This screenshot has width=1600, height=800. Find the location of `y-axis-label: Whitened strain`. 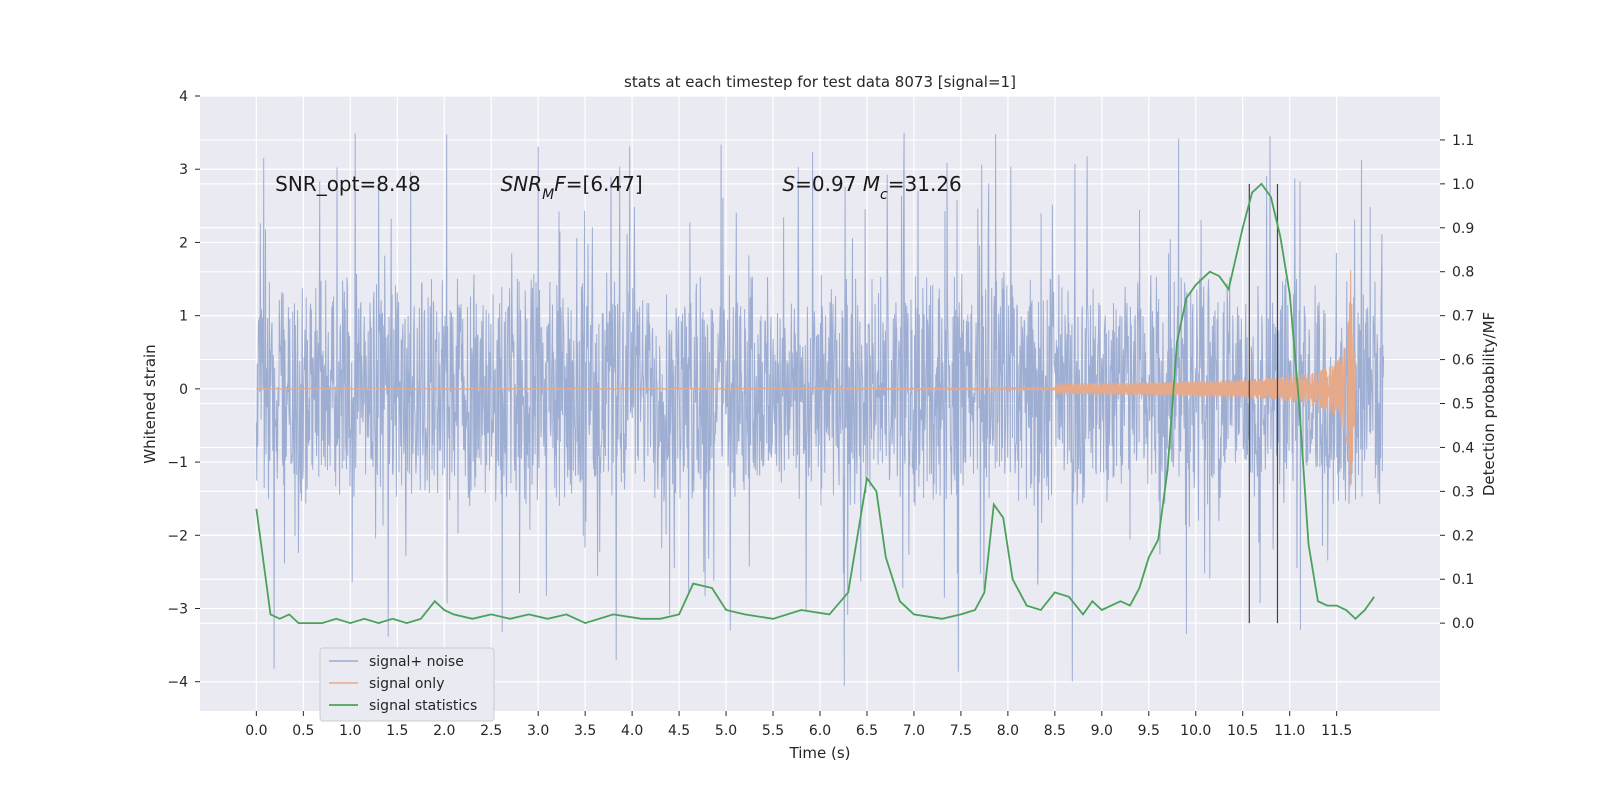

y-axis-label: Whitened strain is located at coordinates (150, 403).